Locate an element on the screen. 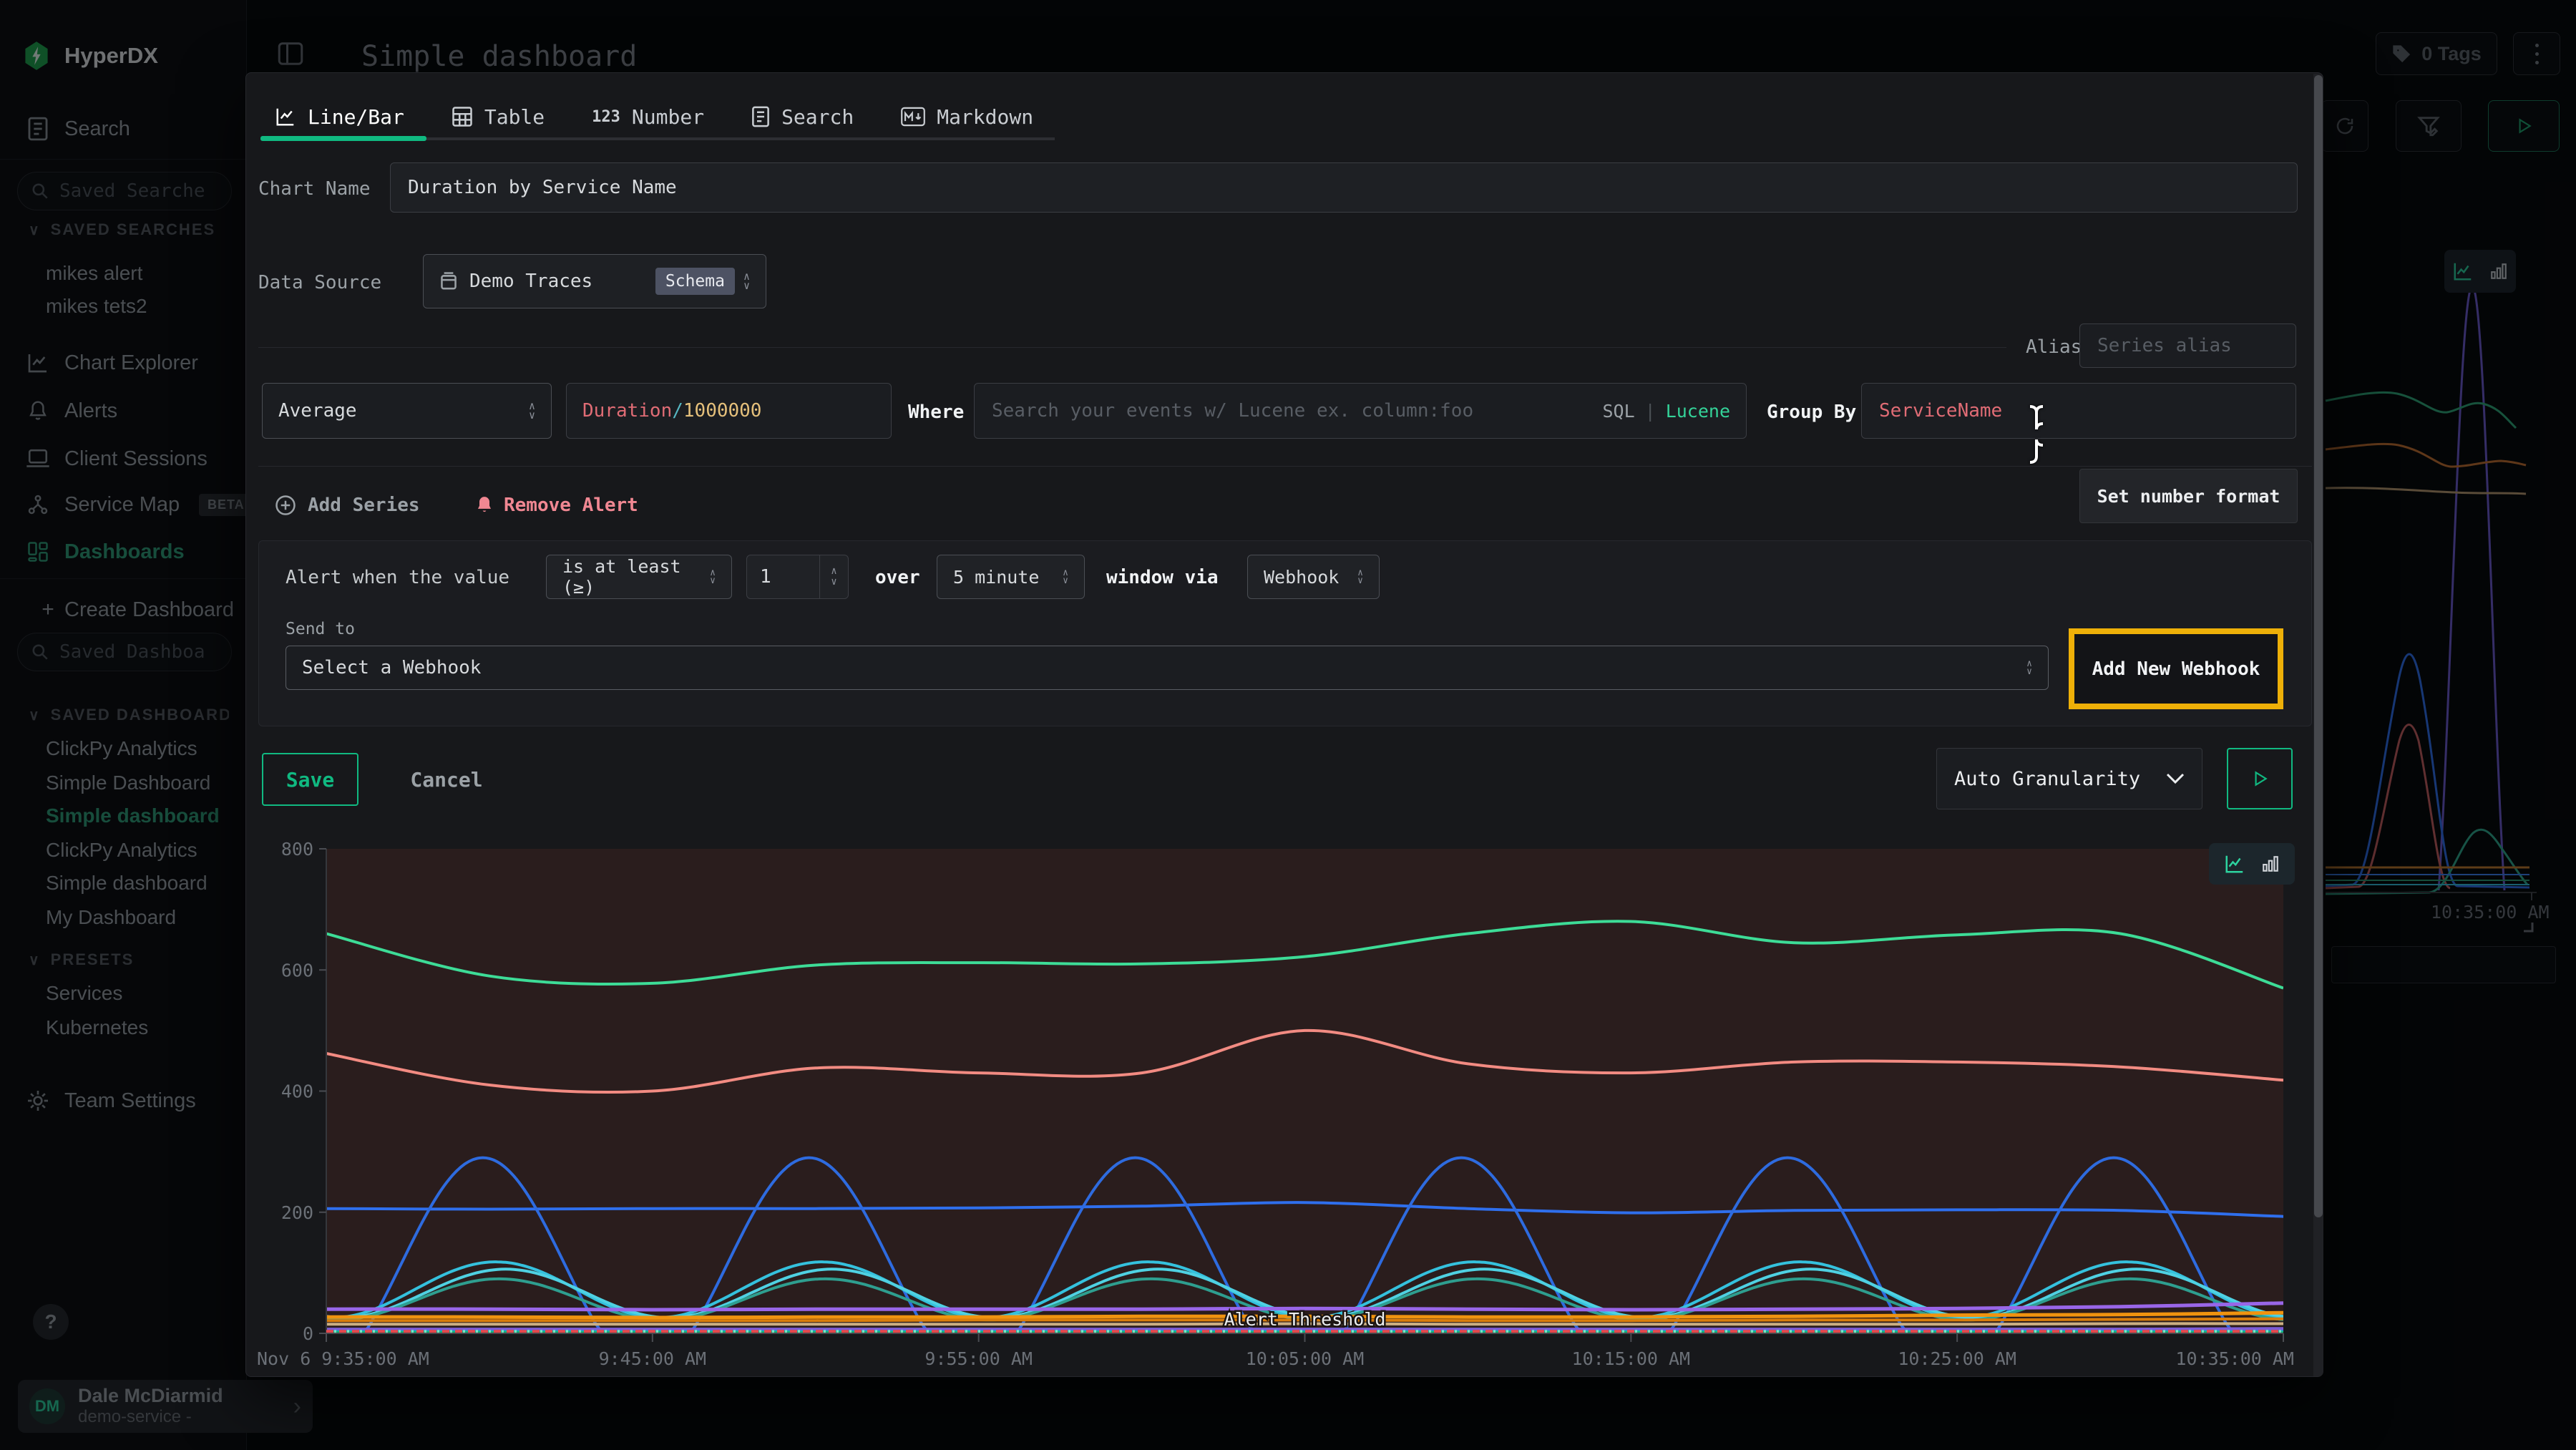  add-new-webhook-button: Add New Webhook is located at coordinates (2176, 668).